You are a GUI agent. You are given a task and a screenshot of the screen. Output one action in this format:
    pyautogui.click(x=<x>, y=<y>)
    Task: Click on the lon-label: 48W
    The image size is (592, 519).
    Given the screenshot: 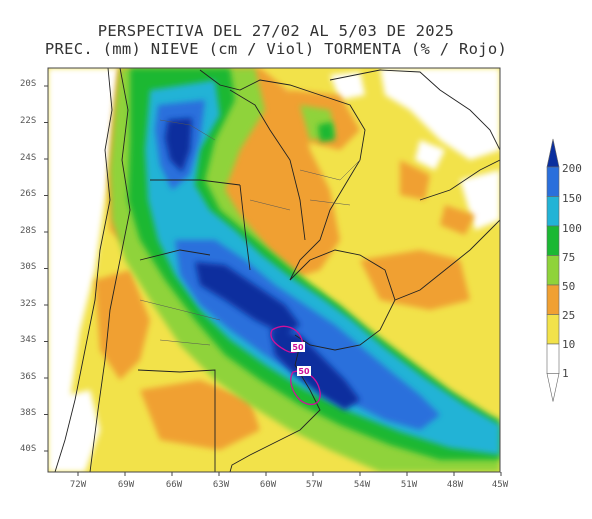 What is the action you would take?
    pyautogui.click(x=455, y=485)
    